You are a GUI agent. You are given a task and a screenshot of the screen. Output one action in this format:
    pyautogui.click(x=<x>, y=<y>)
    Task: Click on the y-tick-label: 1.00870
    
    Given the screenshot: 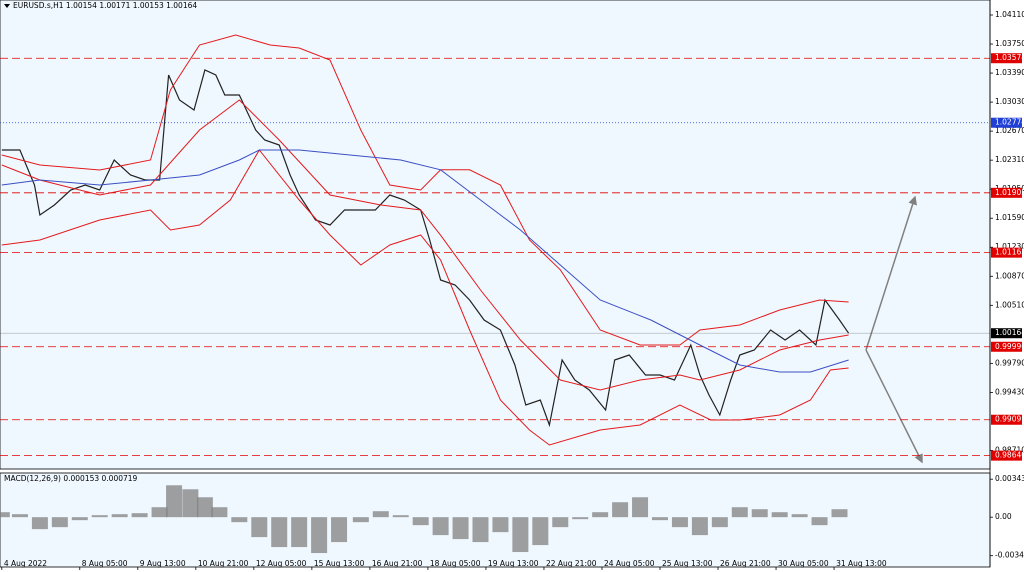 What is the action you would take?
    pyautogui.click(x=1009, y=275)
    